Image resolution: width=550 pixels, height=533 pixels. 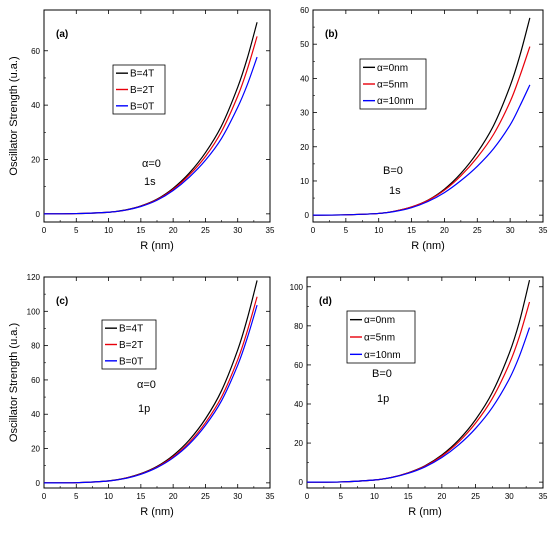 I want to click on y-tick-label: 10, so click(x=304, y=181).